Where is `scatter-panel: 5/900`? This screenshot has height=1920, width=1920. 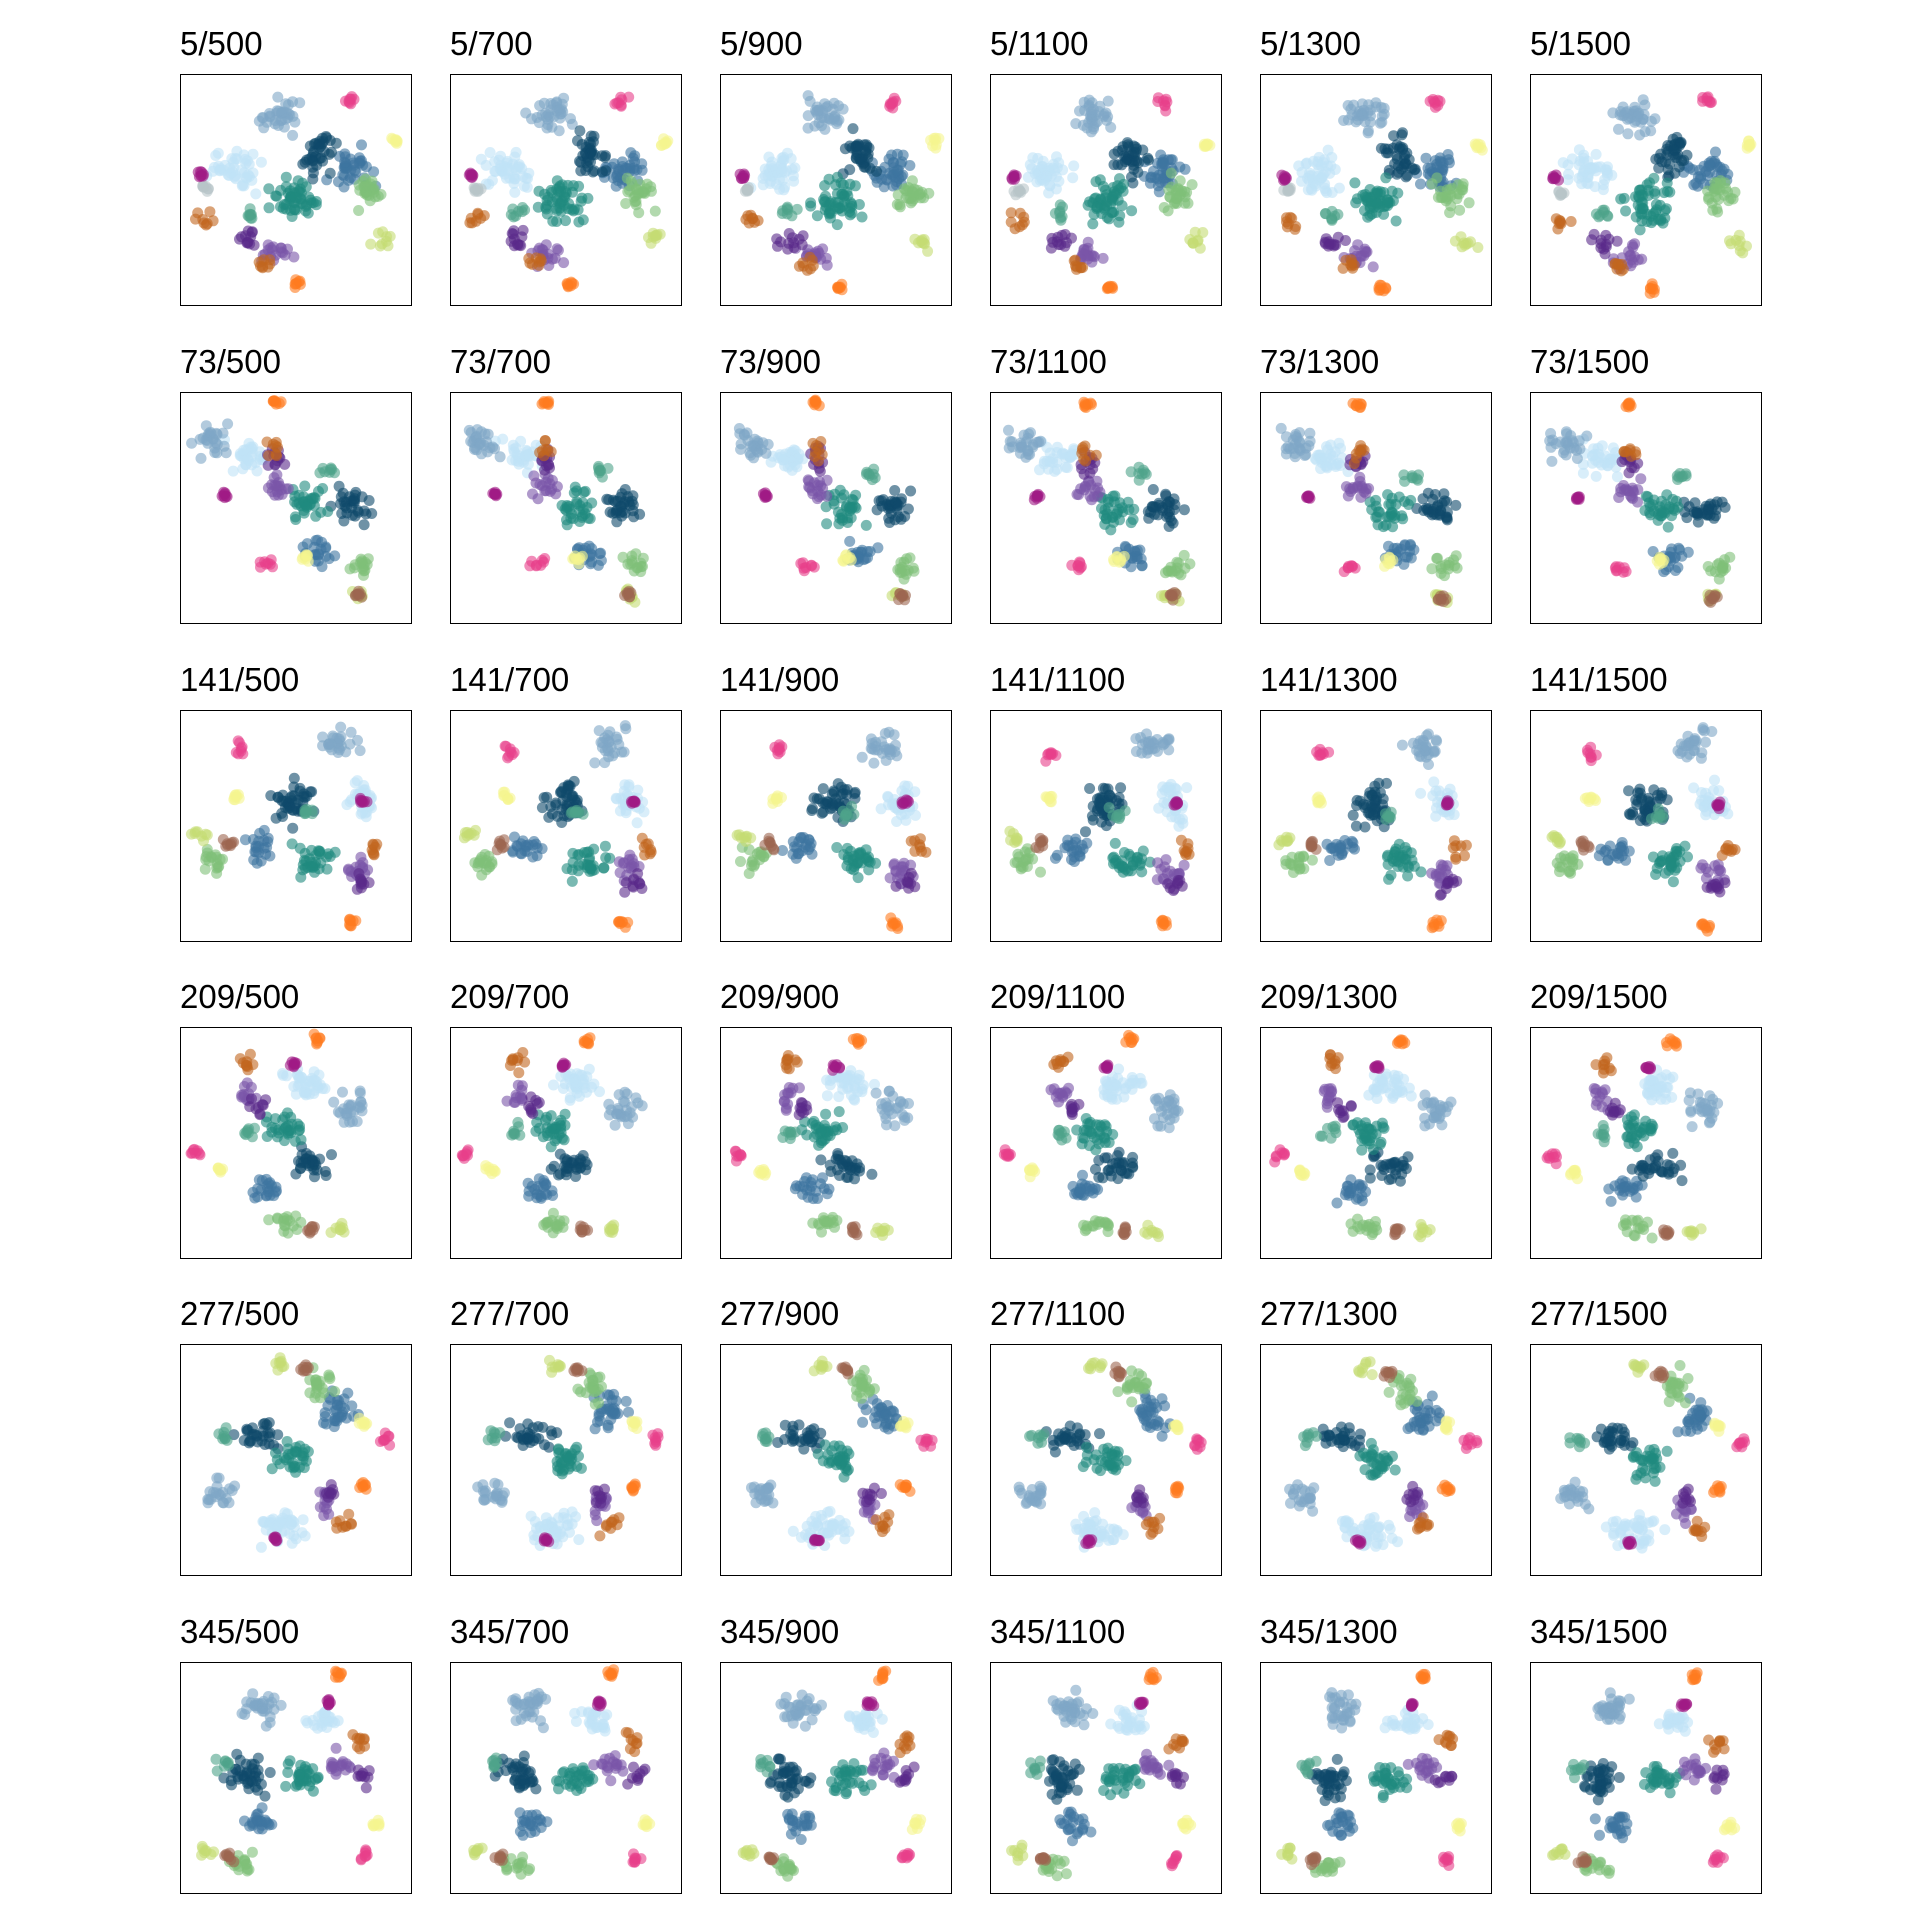
scatter-panel: 5/900 is located at coordinates (840, 170).